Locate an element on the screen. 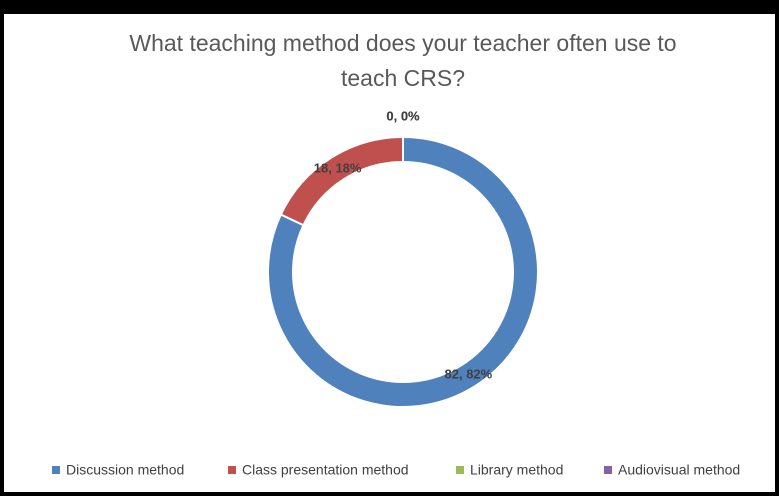 The width and height of the screenshot is (779, 496). data-label: 82, 82% is located at coordinates (469, 373).